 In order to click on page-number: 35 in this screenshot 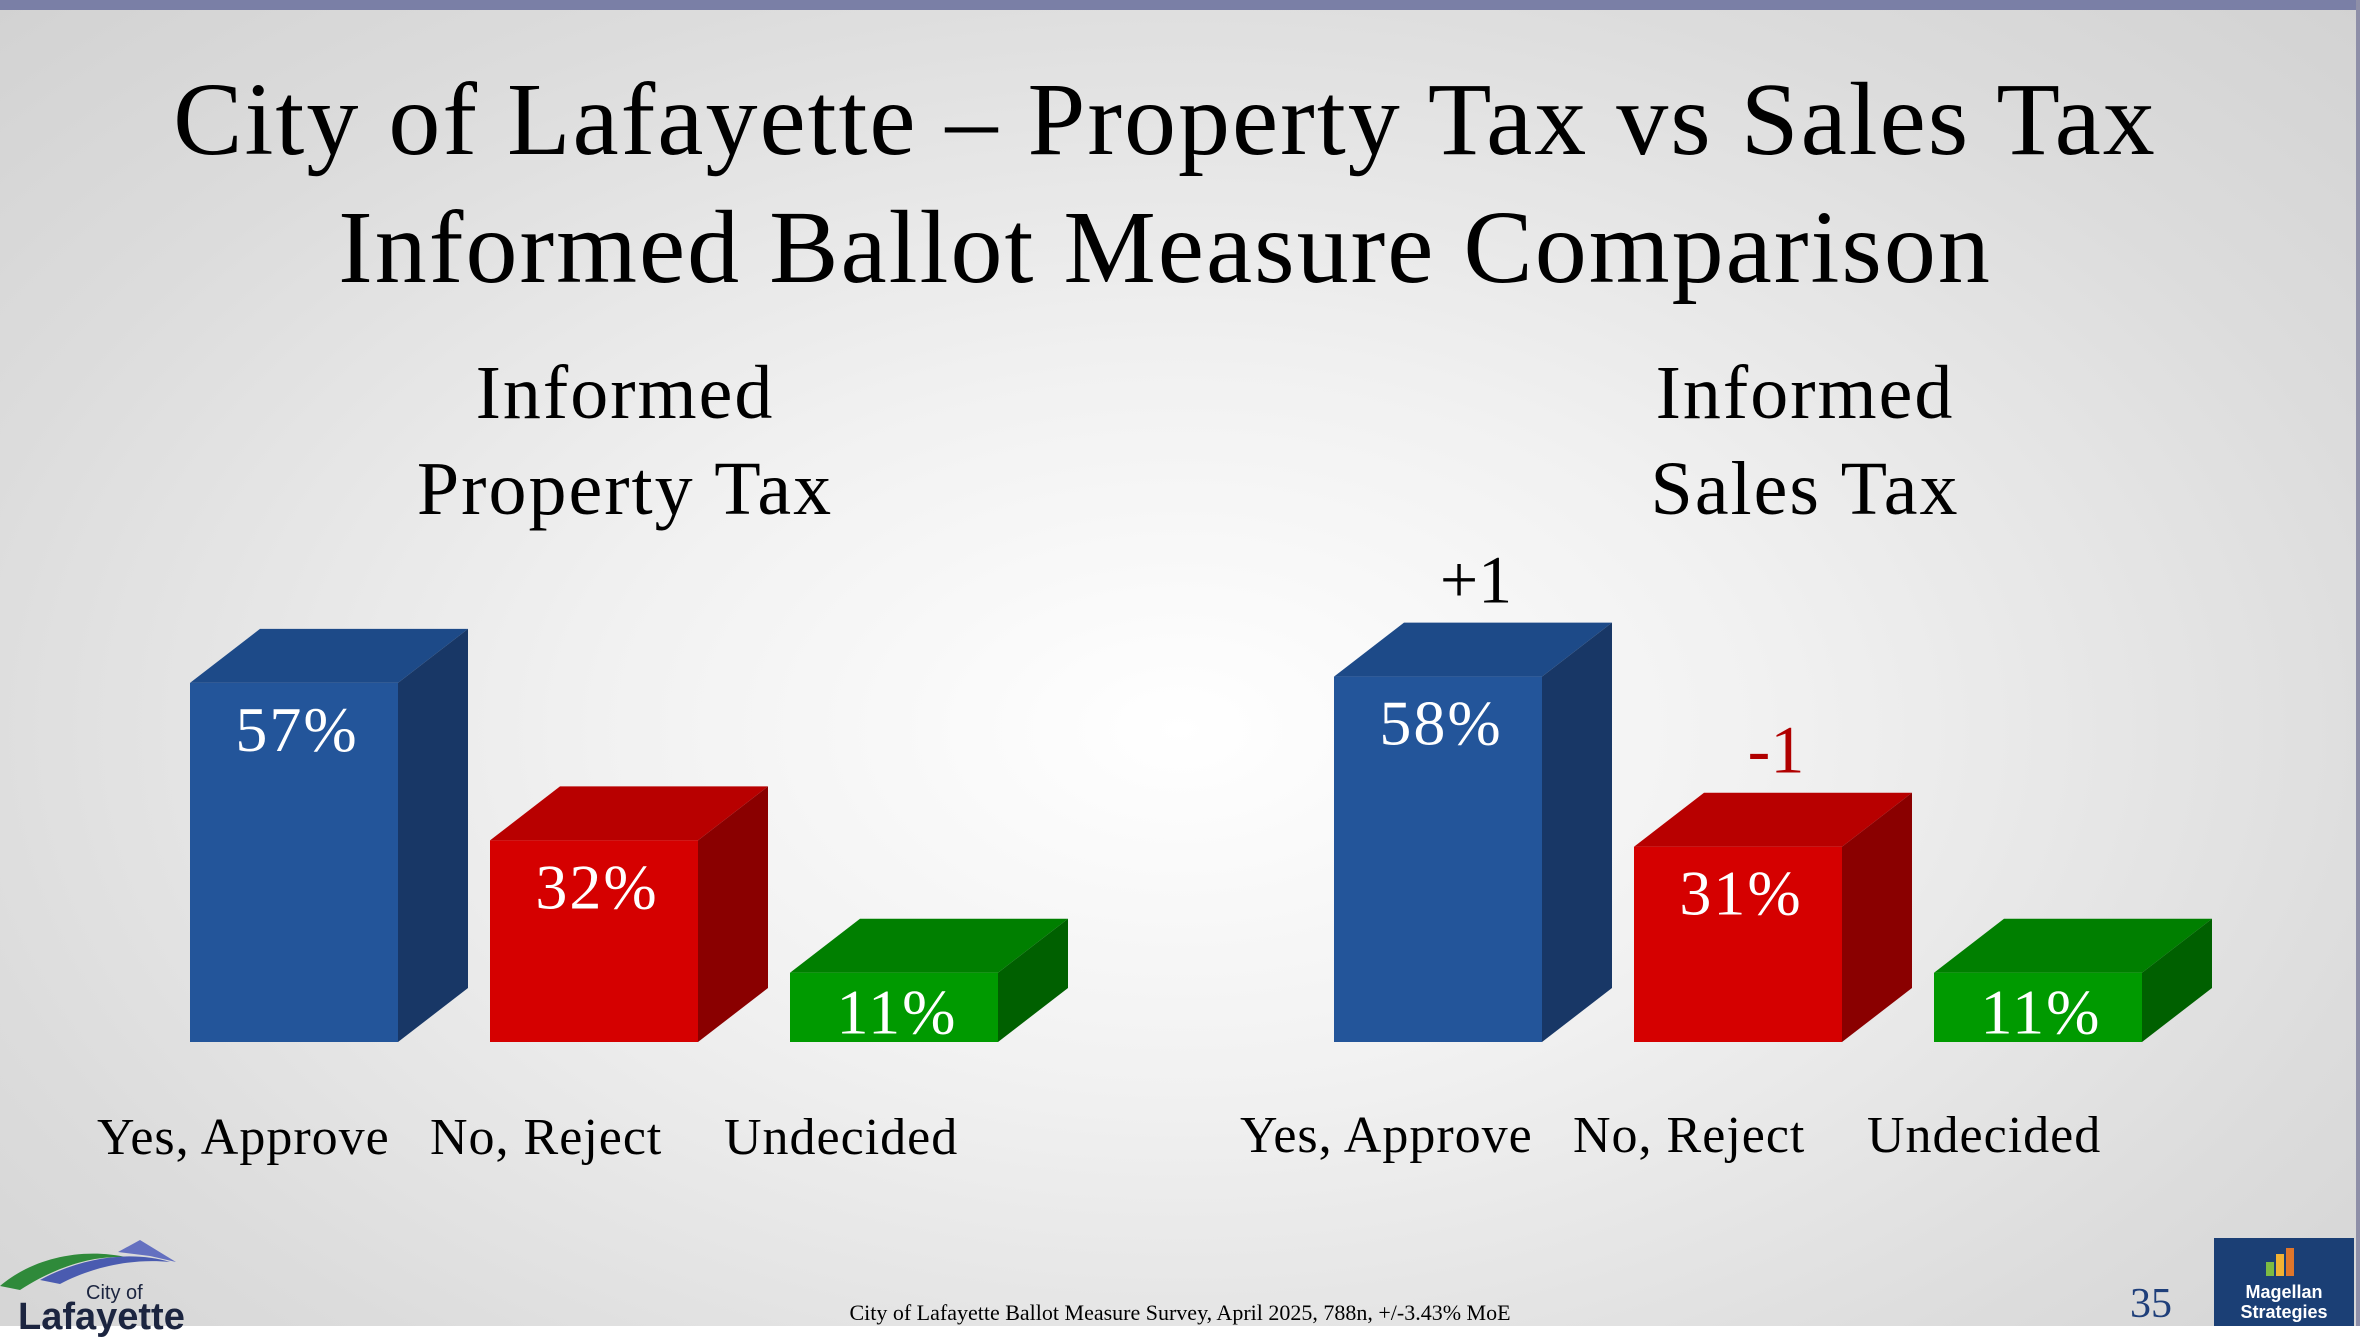, I will do `click(2151, 1304)`.